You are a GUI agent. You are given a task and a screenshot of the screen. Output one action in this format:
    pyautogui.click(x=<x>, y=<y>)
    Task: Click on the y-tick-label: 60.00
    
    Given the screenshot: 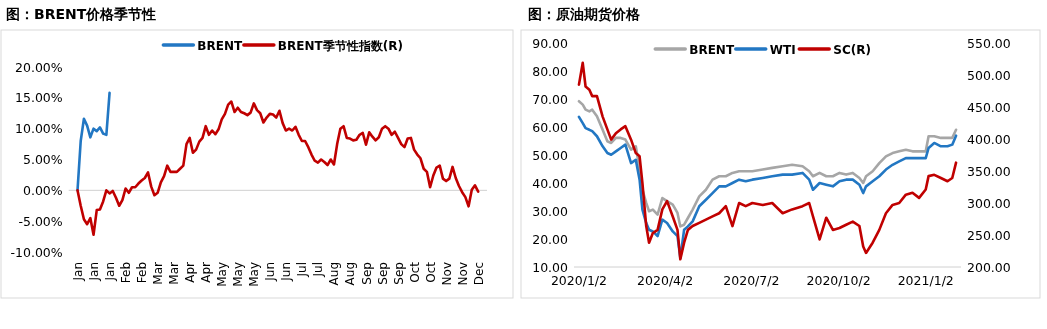 What is the action you would take?
    pyautogui.click(x=550, y=127)
    